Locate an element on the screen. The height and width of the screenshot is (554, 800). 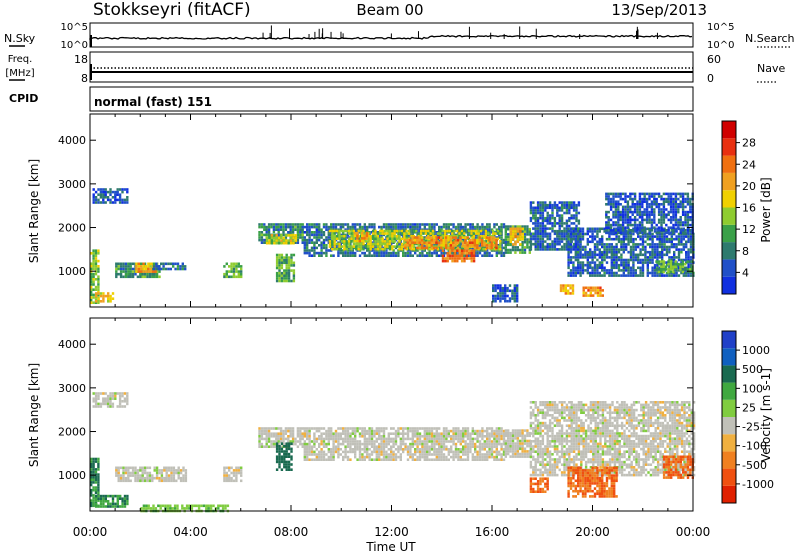
data-cell-r15 is located at coordinates (508, 229).